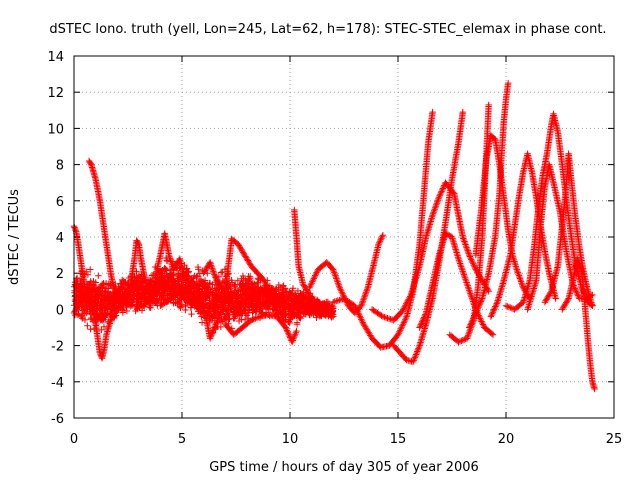  What do you see at coordinates (60, 202) in the screenshot?
I see `y-tick-label: 6` at bounding box center [60, 202].